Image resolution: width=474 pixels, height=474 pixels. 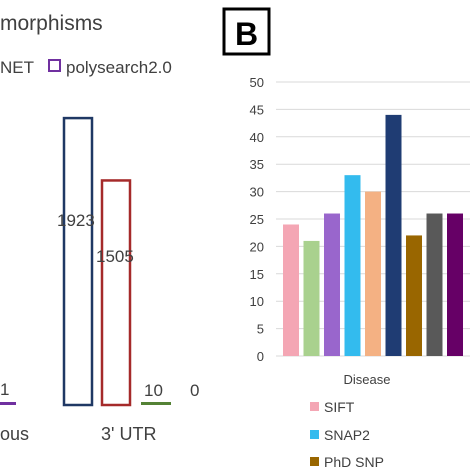 I want to click on y-tick-label-50: 50, so click(x=257, y=82).